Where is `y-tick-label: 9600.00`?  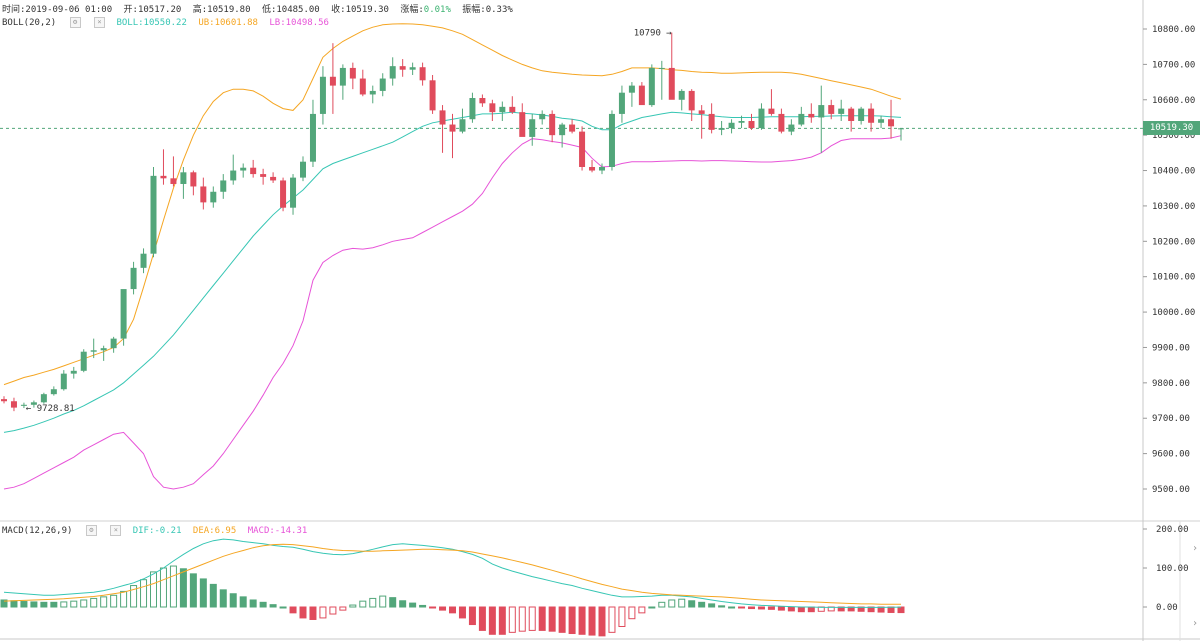 y-tick-label: 9600.00 is located at coordinates (1171, 455).